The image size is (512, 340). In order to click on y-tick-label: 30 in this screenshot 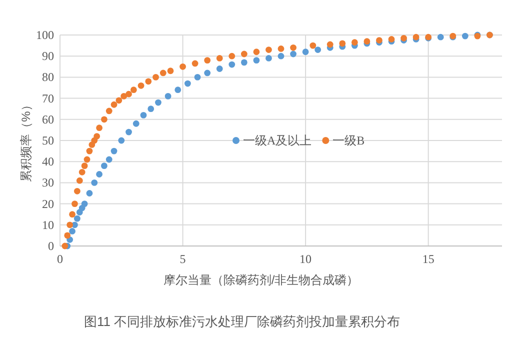, I will do `click(48, 183)`.